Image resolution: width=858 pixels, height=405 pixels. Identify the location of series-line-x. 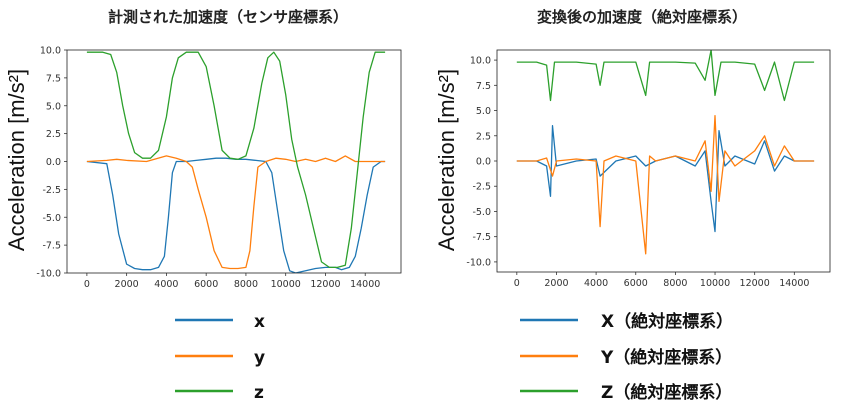
(236, 215).